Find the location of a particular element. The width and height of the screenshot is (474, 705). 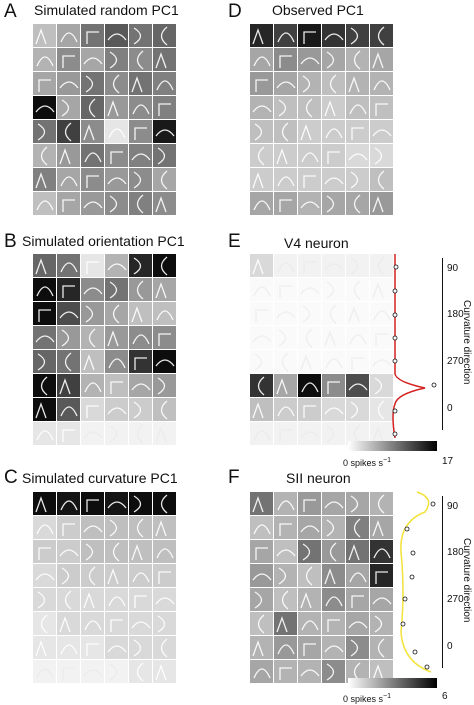

panel-letter-b: B is located at coordinates (10, 241).